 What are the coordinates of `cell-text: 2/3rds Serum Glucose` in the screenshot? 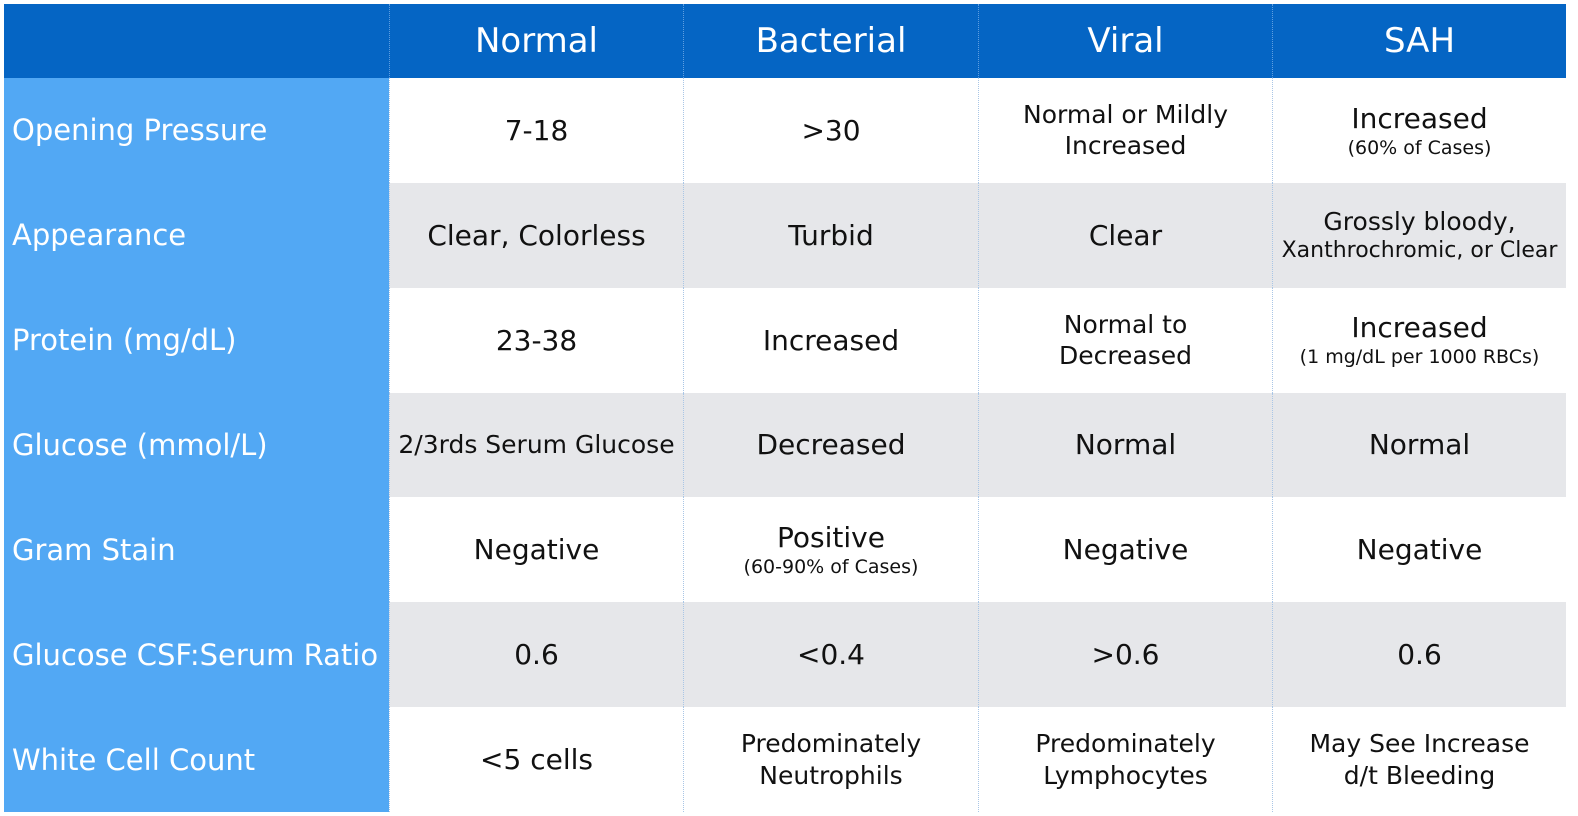 It's located at (536, 445).